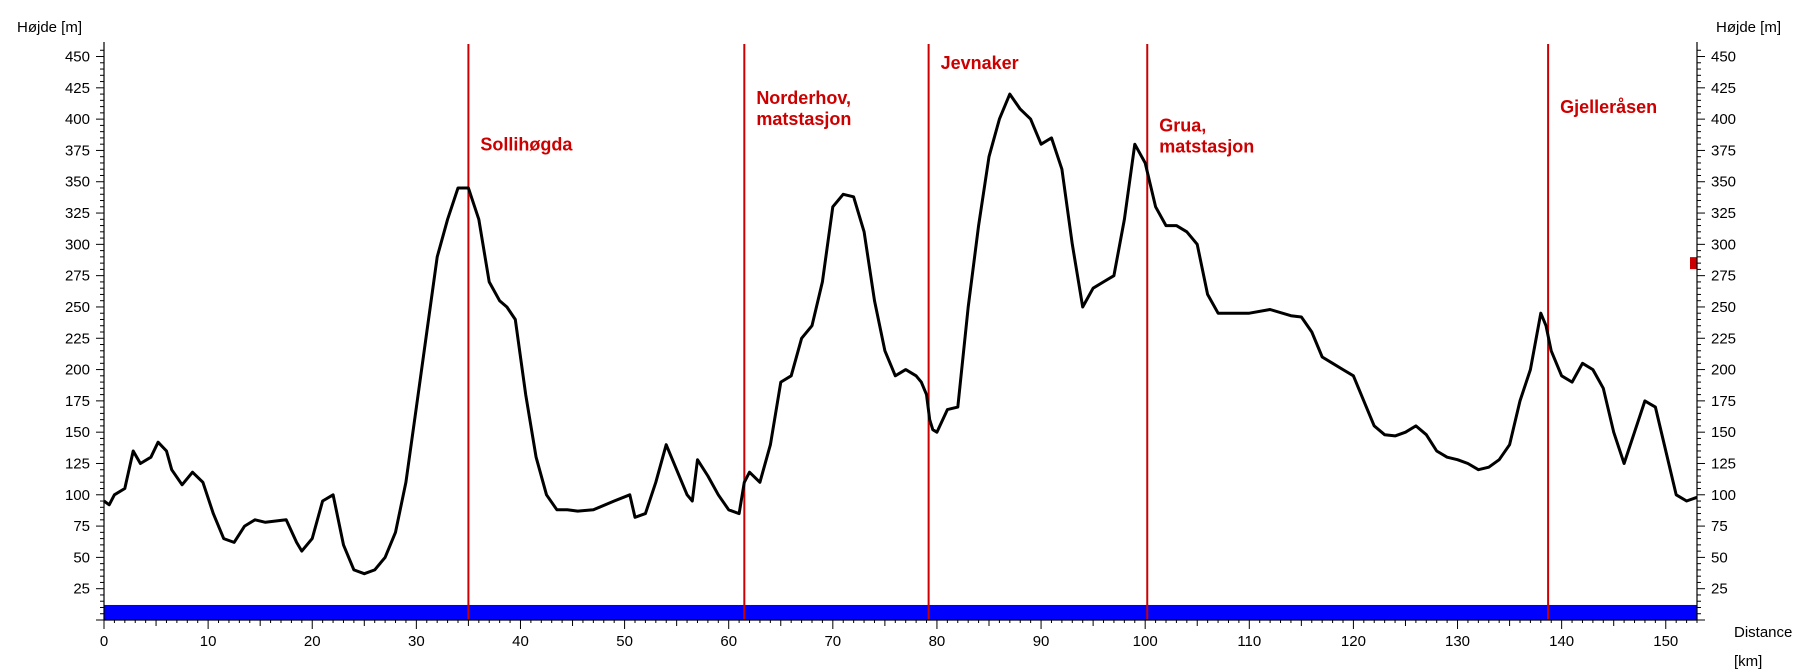  Describe the element at coordinates (81, 557) in the screenshot. I see `y-tick-label-left: 50` at that location.